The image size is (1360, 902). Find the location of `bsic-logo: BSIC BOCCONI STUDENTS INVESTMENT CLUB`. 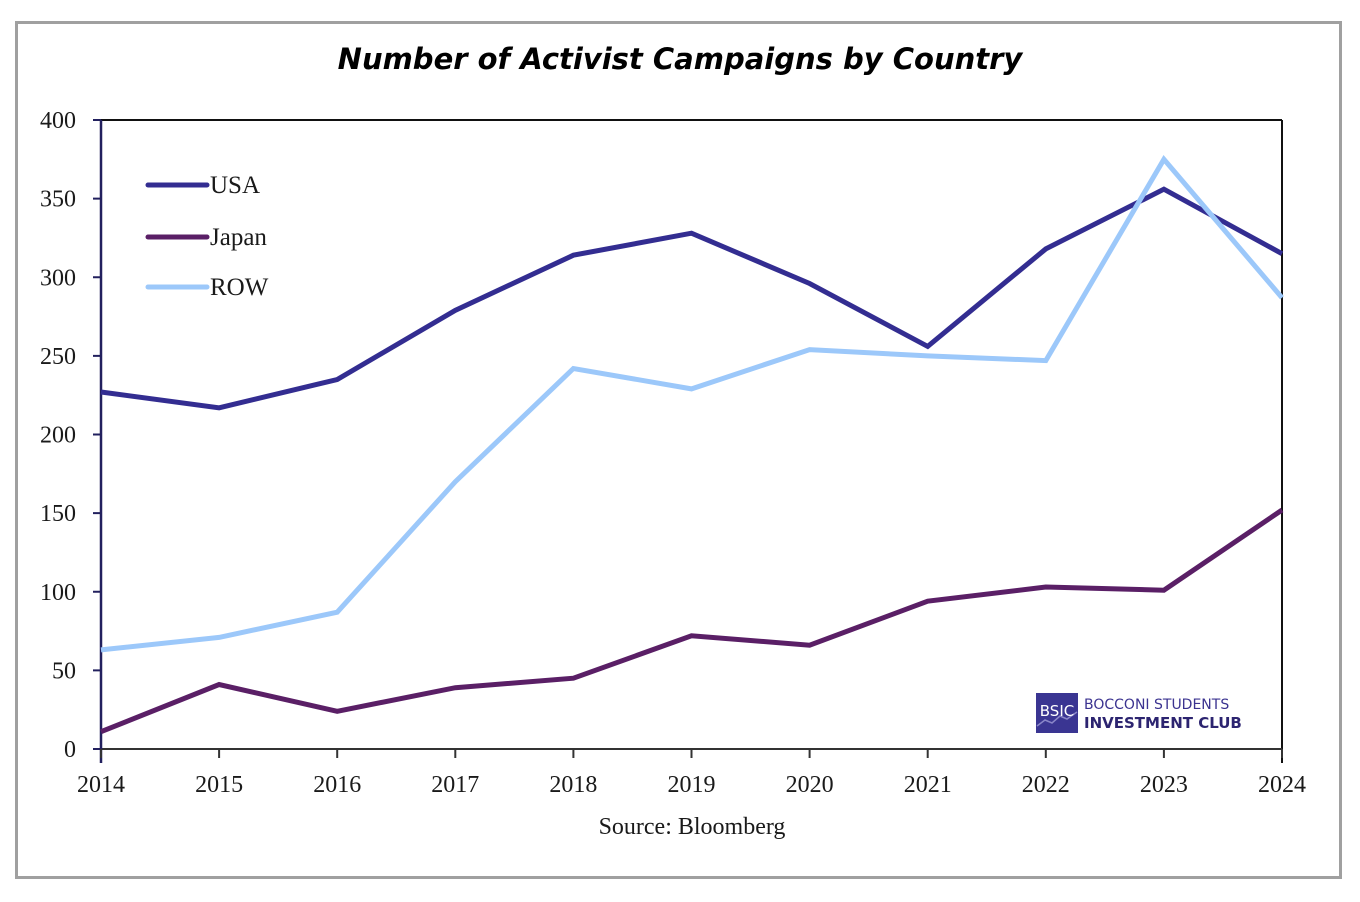

bsic-logo: BSIC BOCCONI STUDENTS INVESTMENT CLUB is located at coordinates (1139, 713).